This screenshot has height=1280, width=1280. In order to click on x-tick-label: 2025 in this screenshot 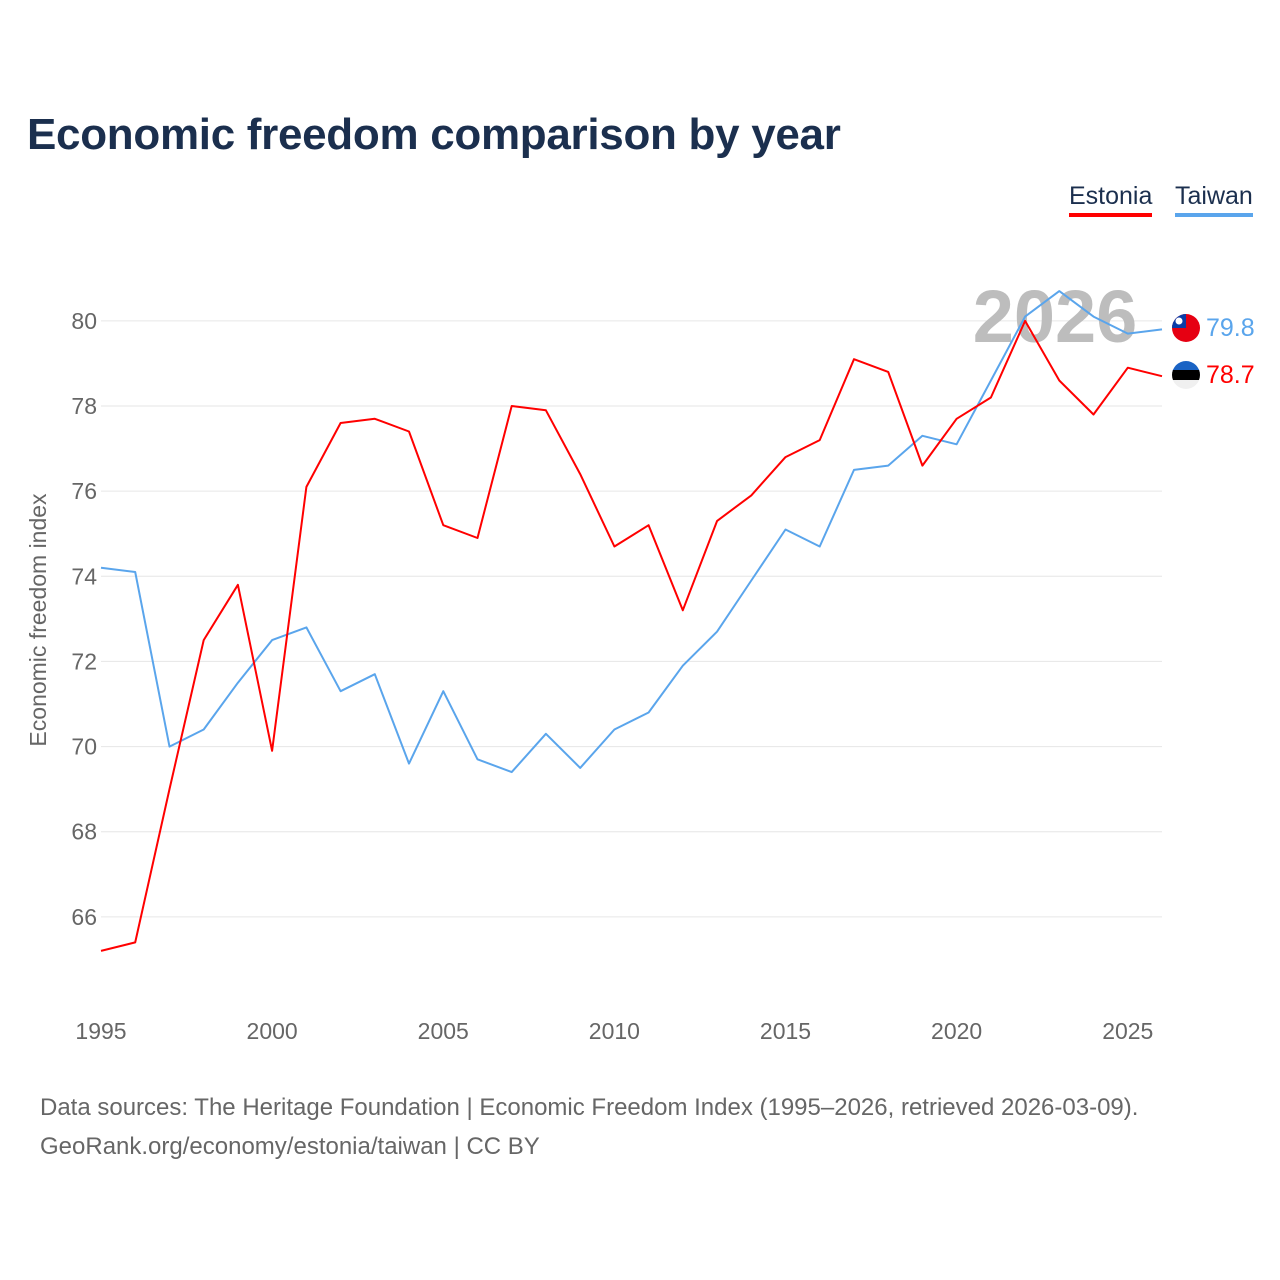, I will do `click(1127, 1031)`.